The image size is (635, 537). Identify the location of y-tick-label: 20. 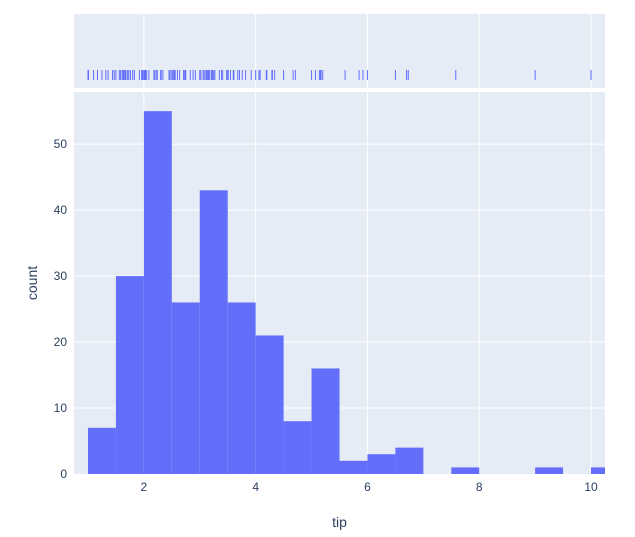
(61, 342).